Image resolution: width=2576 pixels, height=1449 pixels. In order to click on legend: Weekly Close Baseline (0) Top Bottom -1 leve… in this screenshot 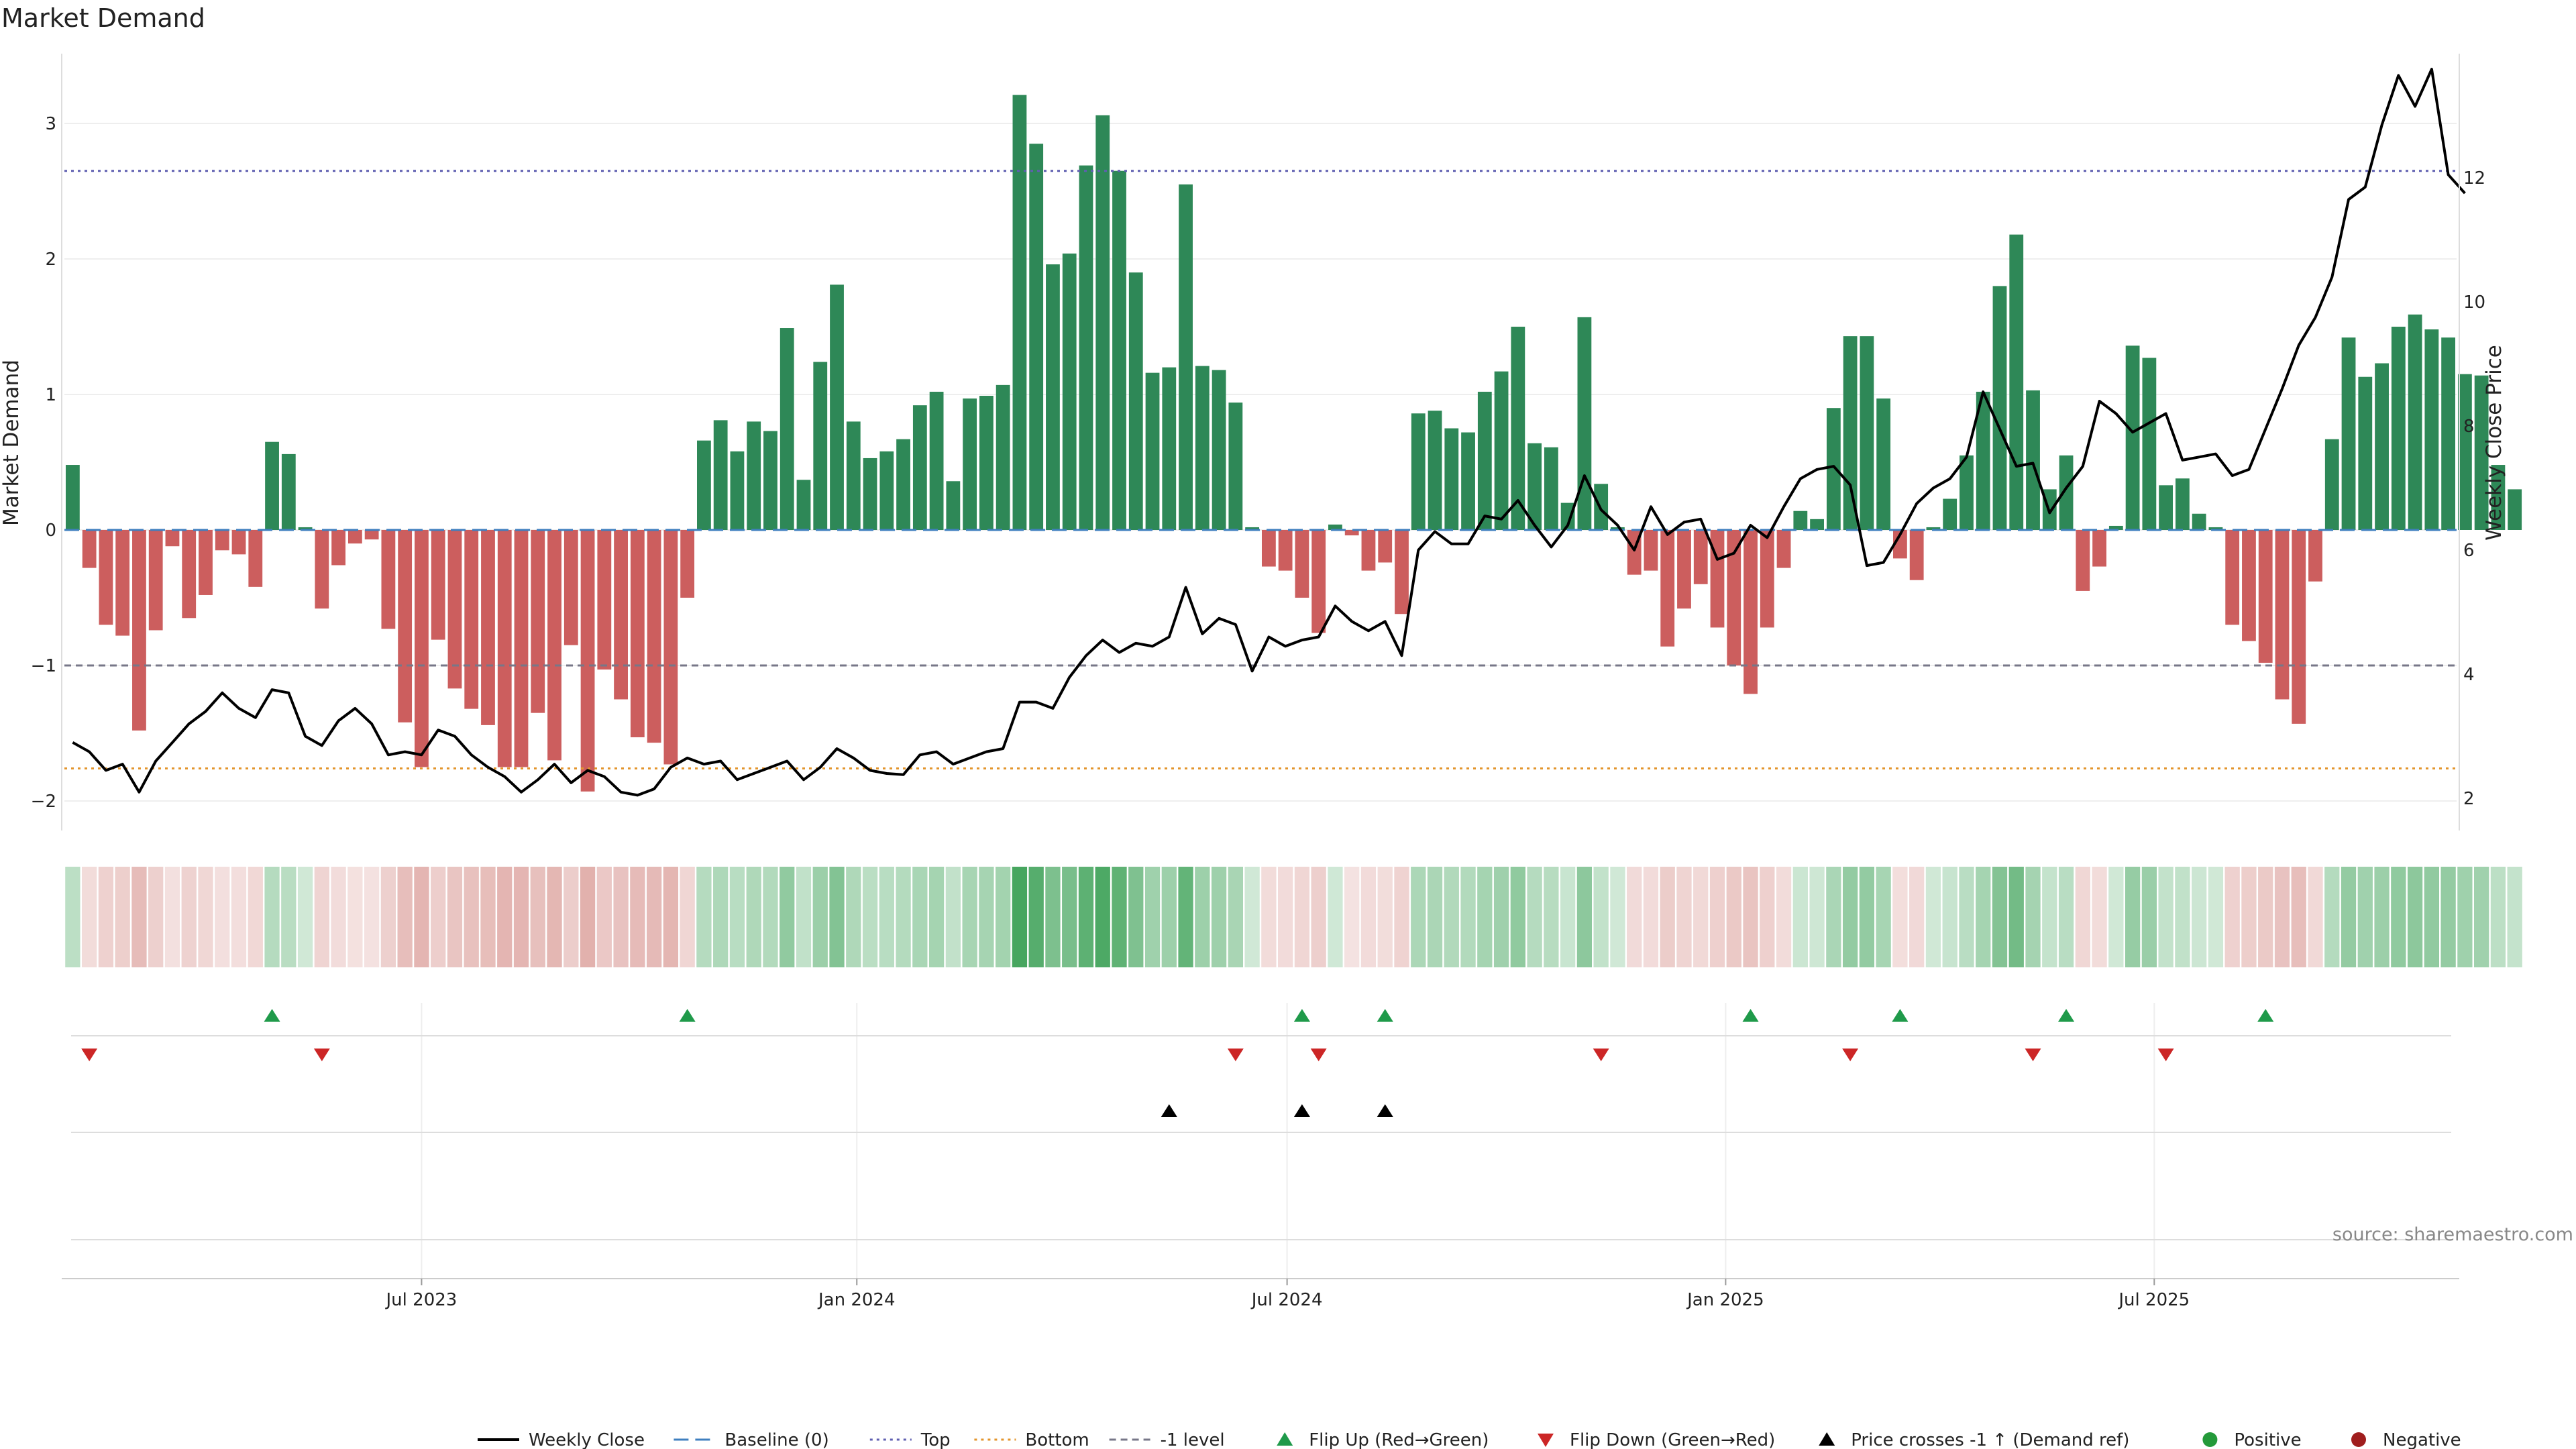, I will do `click(1469, 1439)`.